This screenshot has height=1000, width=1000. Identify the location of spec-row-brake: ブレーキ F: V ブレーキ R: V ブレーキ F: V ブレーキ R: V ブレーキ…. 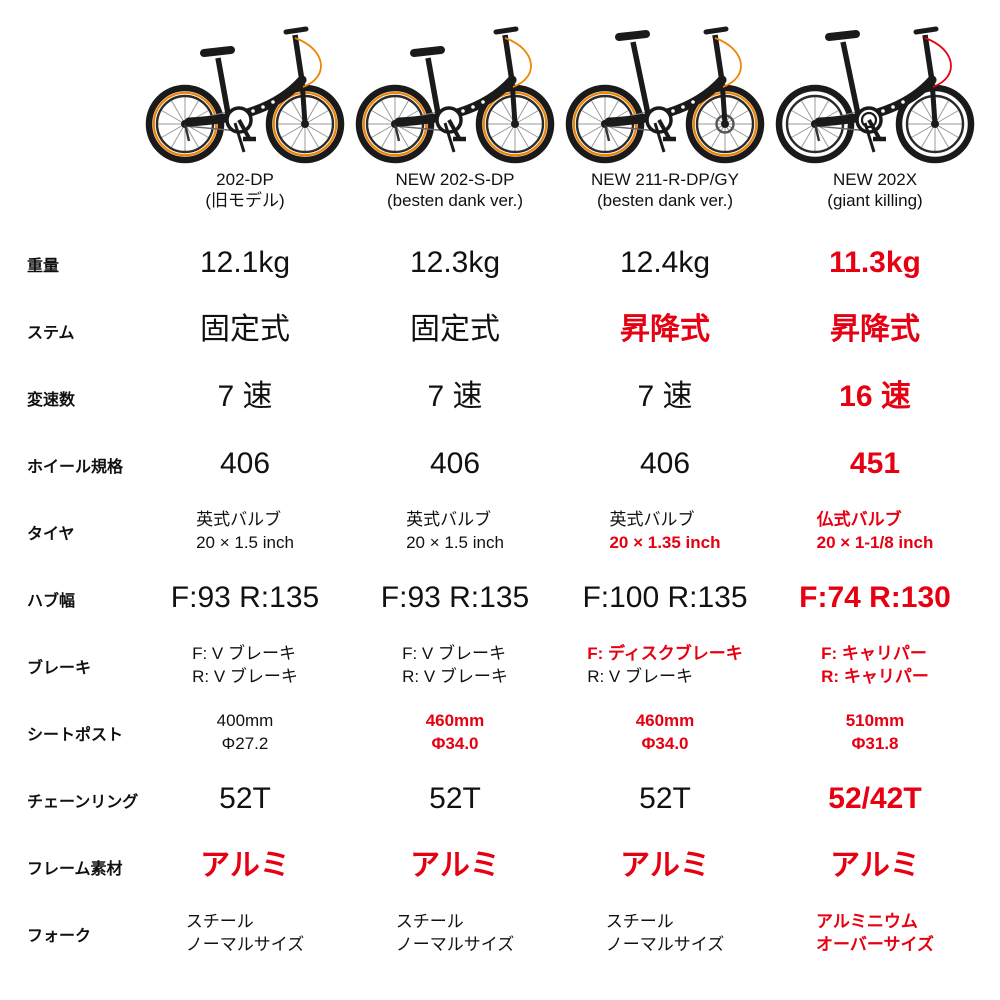
(500, 665).